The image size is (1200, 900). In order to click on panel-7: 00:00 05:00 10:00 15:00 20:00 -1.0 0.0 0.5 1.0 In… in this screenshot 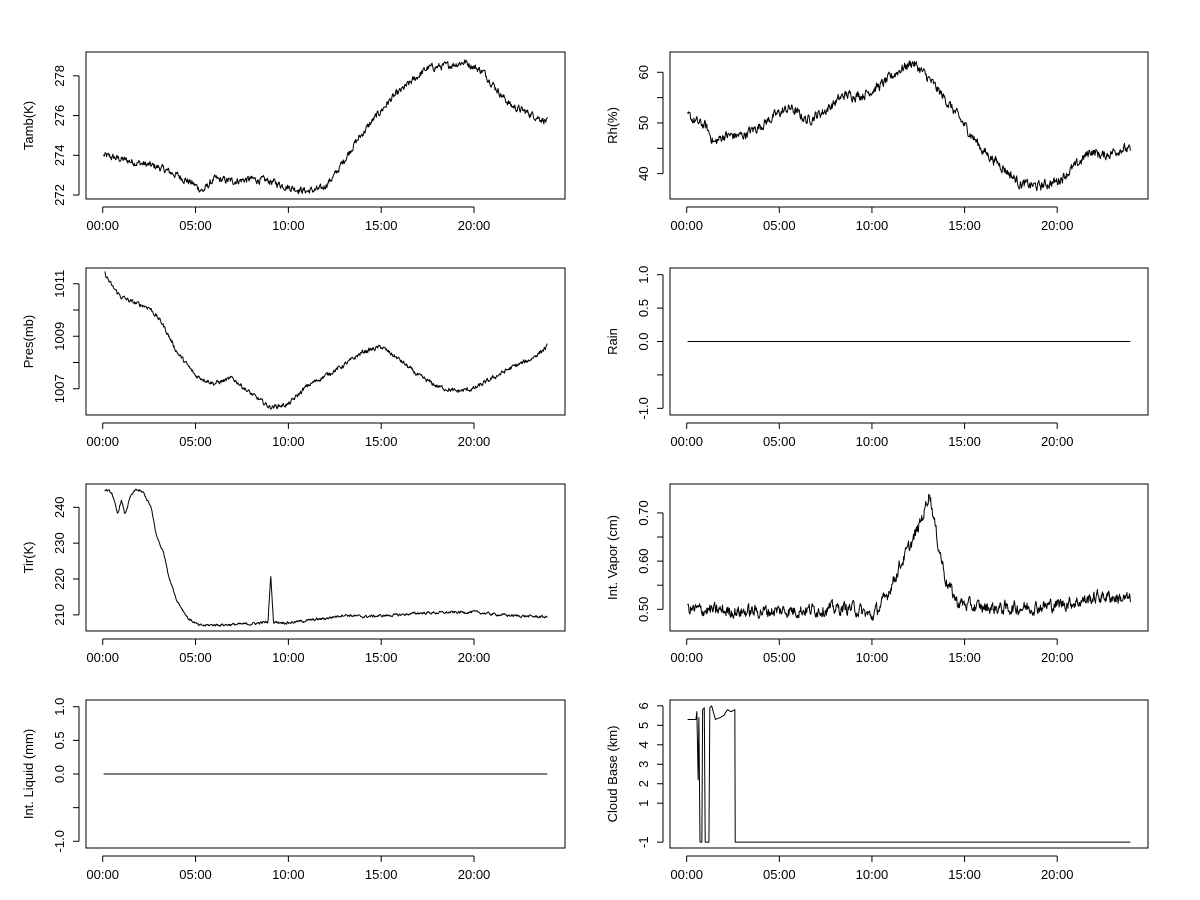, I will do `click(293, 790)`.